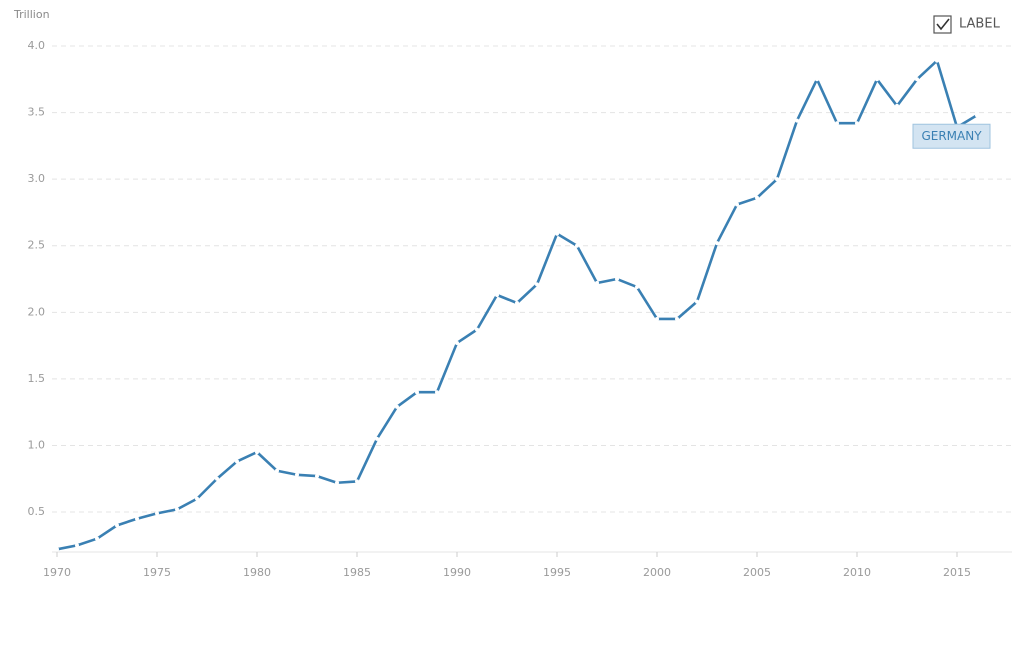 This screenshot has height=653, width=1024. What do you see at coordinates (57, 572) in the screenshot?
I see `x-tick-label: 1970` at bounding box center [57, 572].